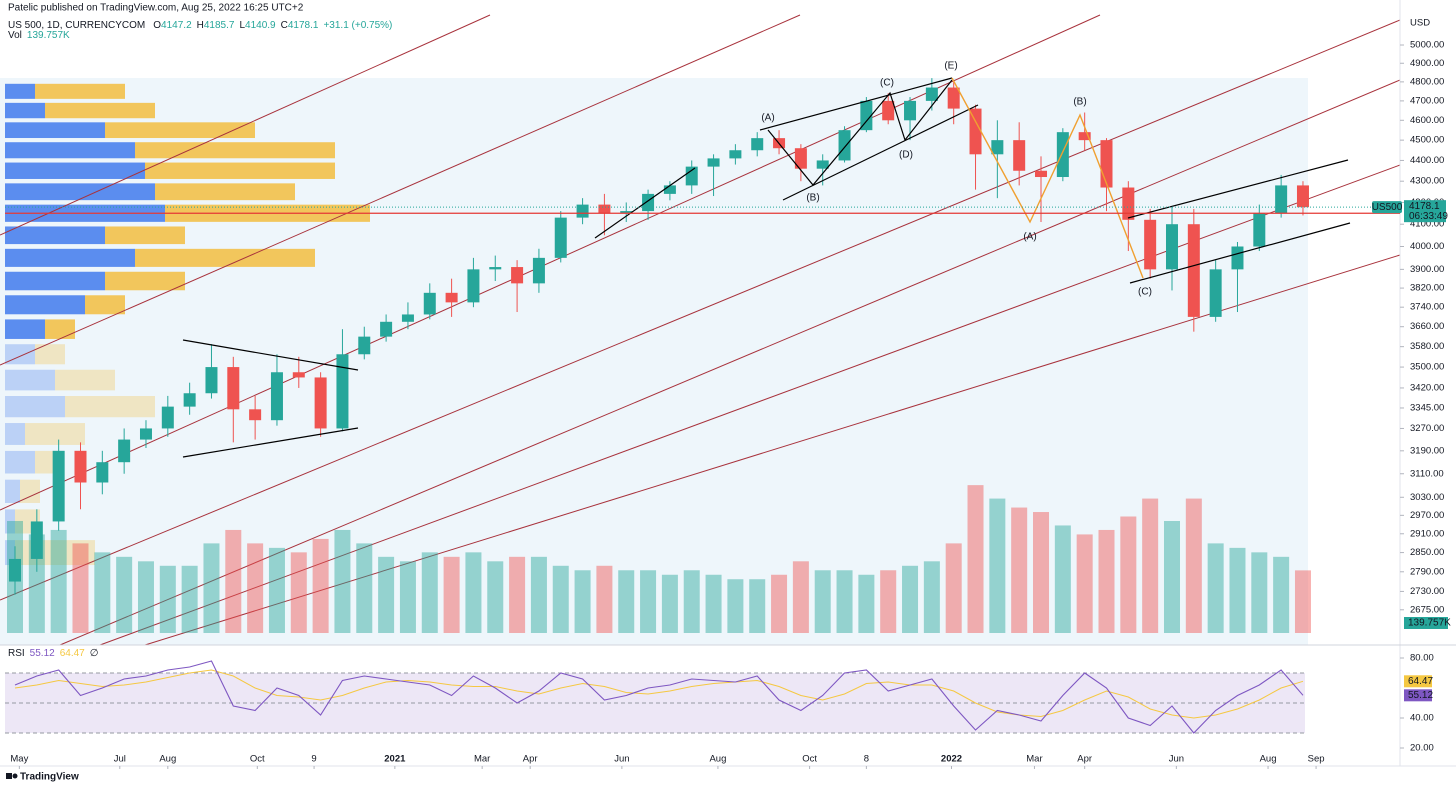  Describe the element at coordinates (42, 777) in the screenshot. I see `footer-logo: TradingView` at that location.